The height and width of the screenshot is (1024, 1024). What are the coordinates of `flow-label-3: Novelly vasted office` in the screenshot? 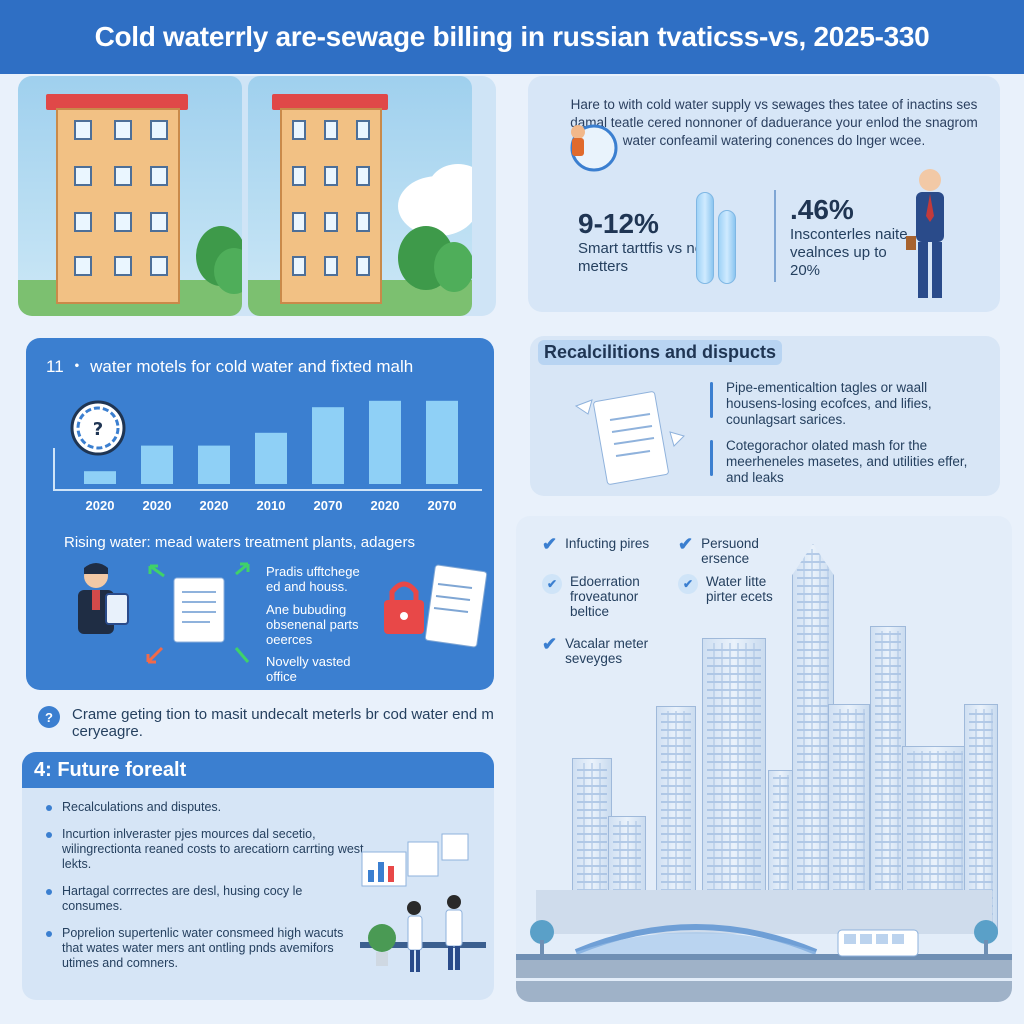 It's located at (308, 669).